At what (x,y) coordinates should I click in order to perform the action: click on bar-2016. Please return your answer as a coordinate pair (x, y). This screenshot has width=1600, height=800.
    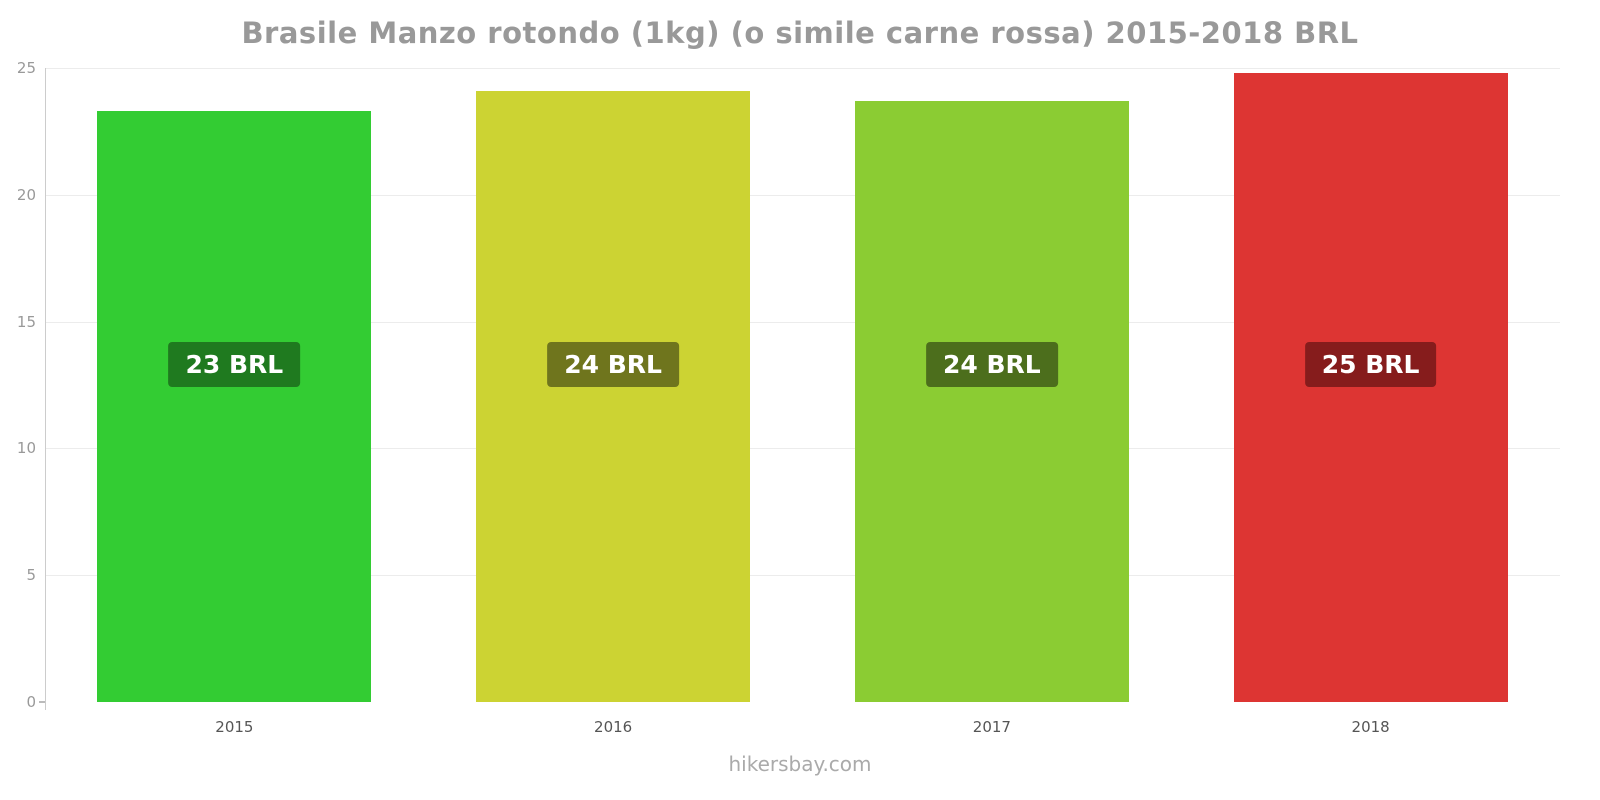
    Looking at the image, I should click on (613, 396).